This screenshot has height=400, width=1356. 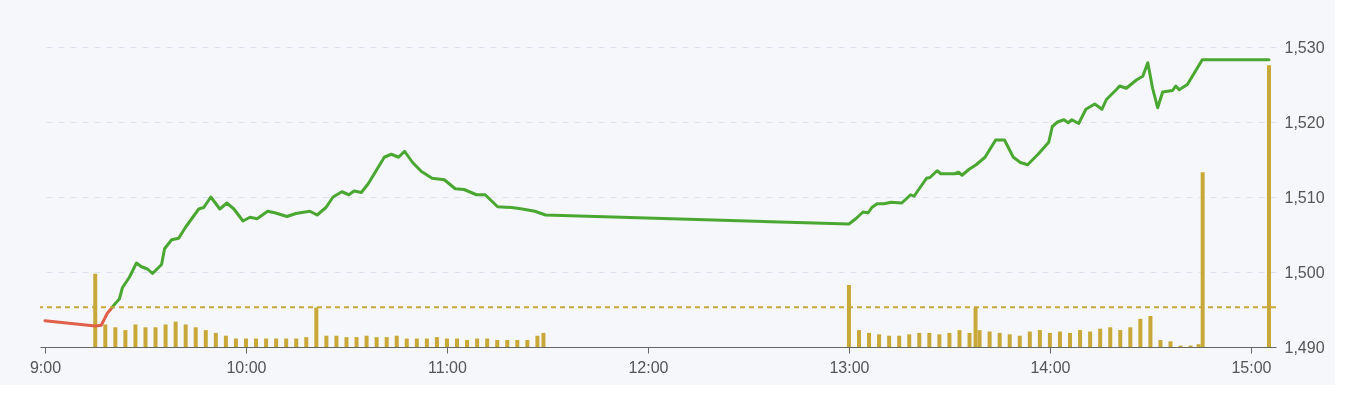 I want to click on x-tick-label: 15:00, so click(x=1251, y=367).